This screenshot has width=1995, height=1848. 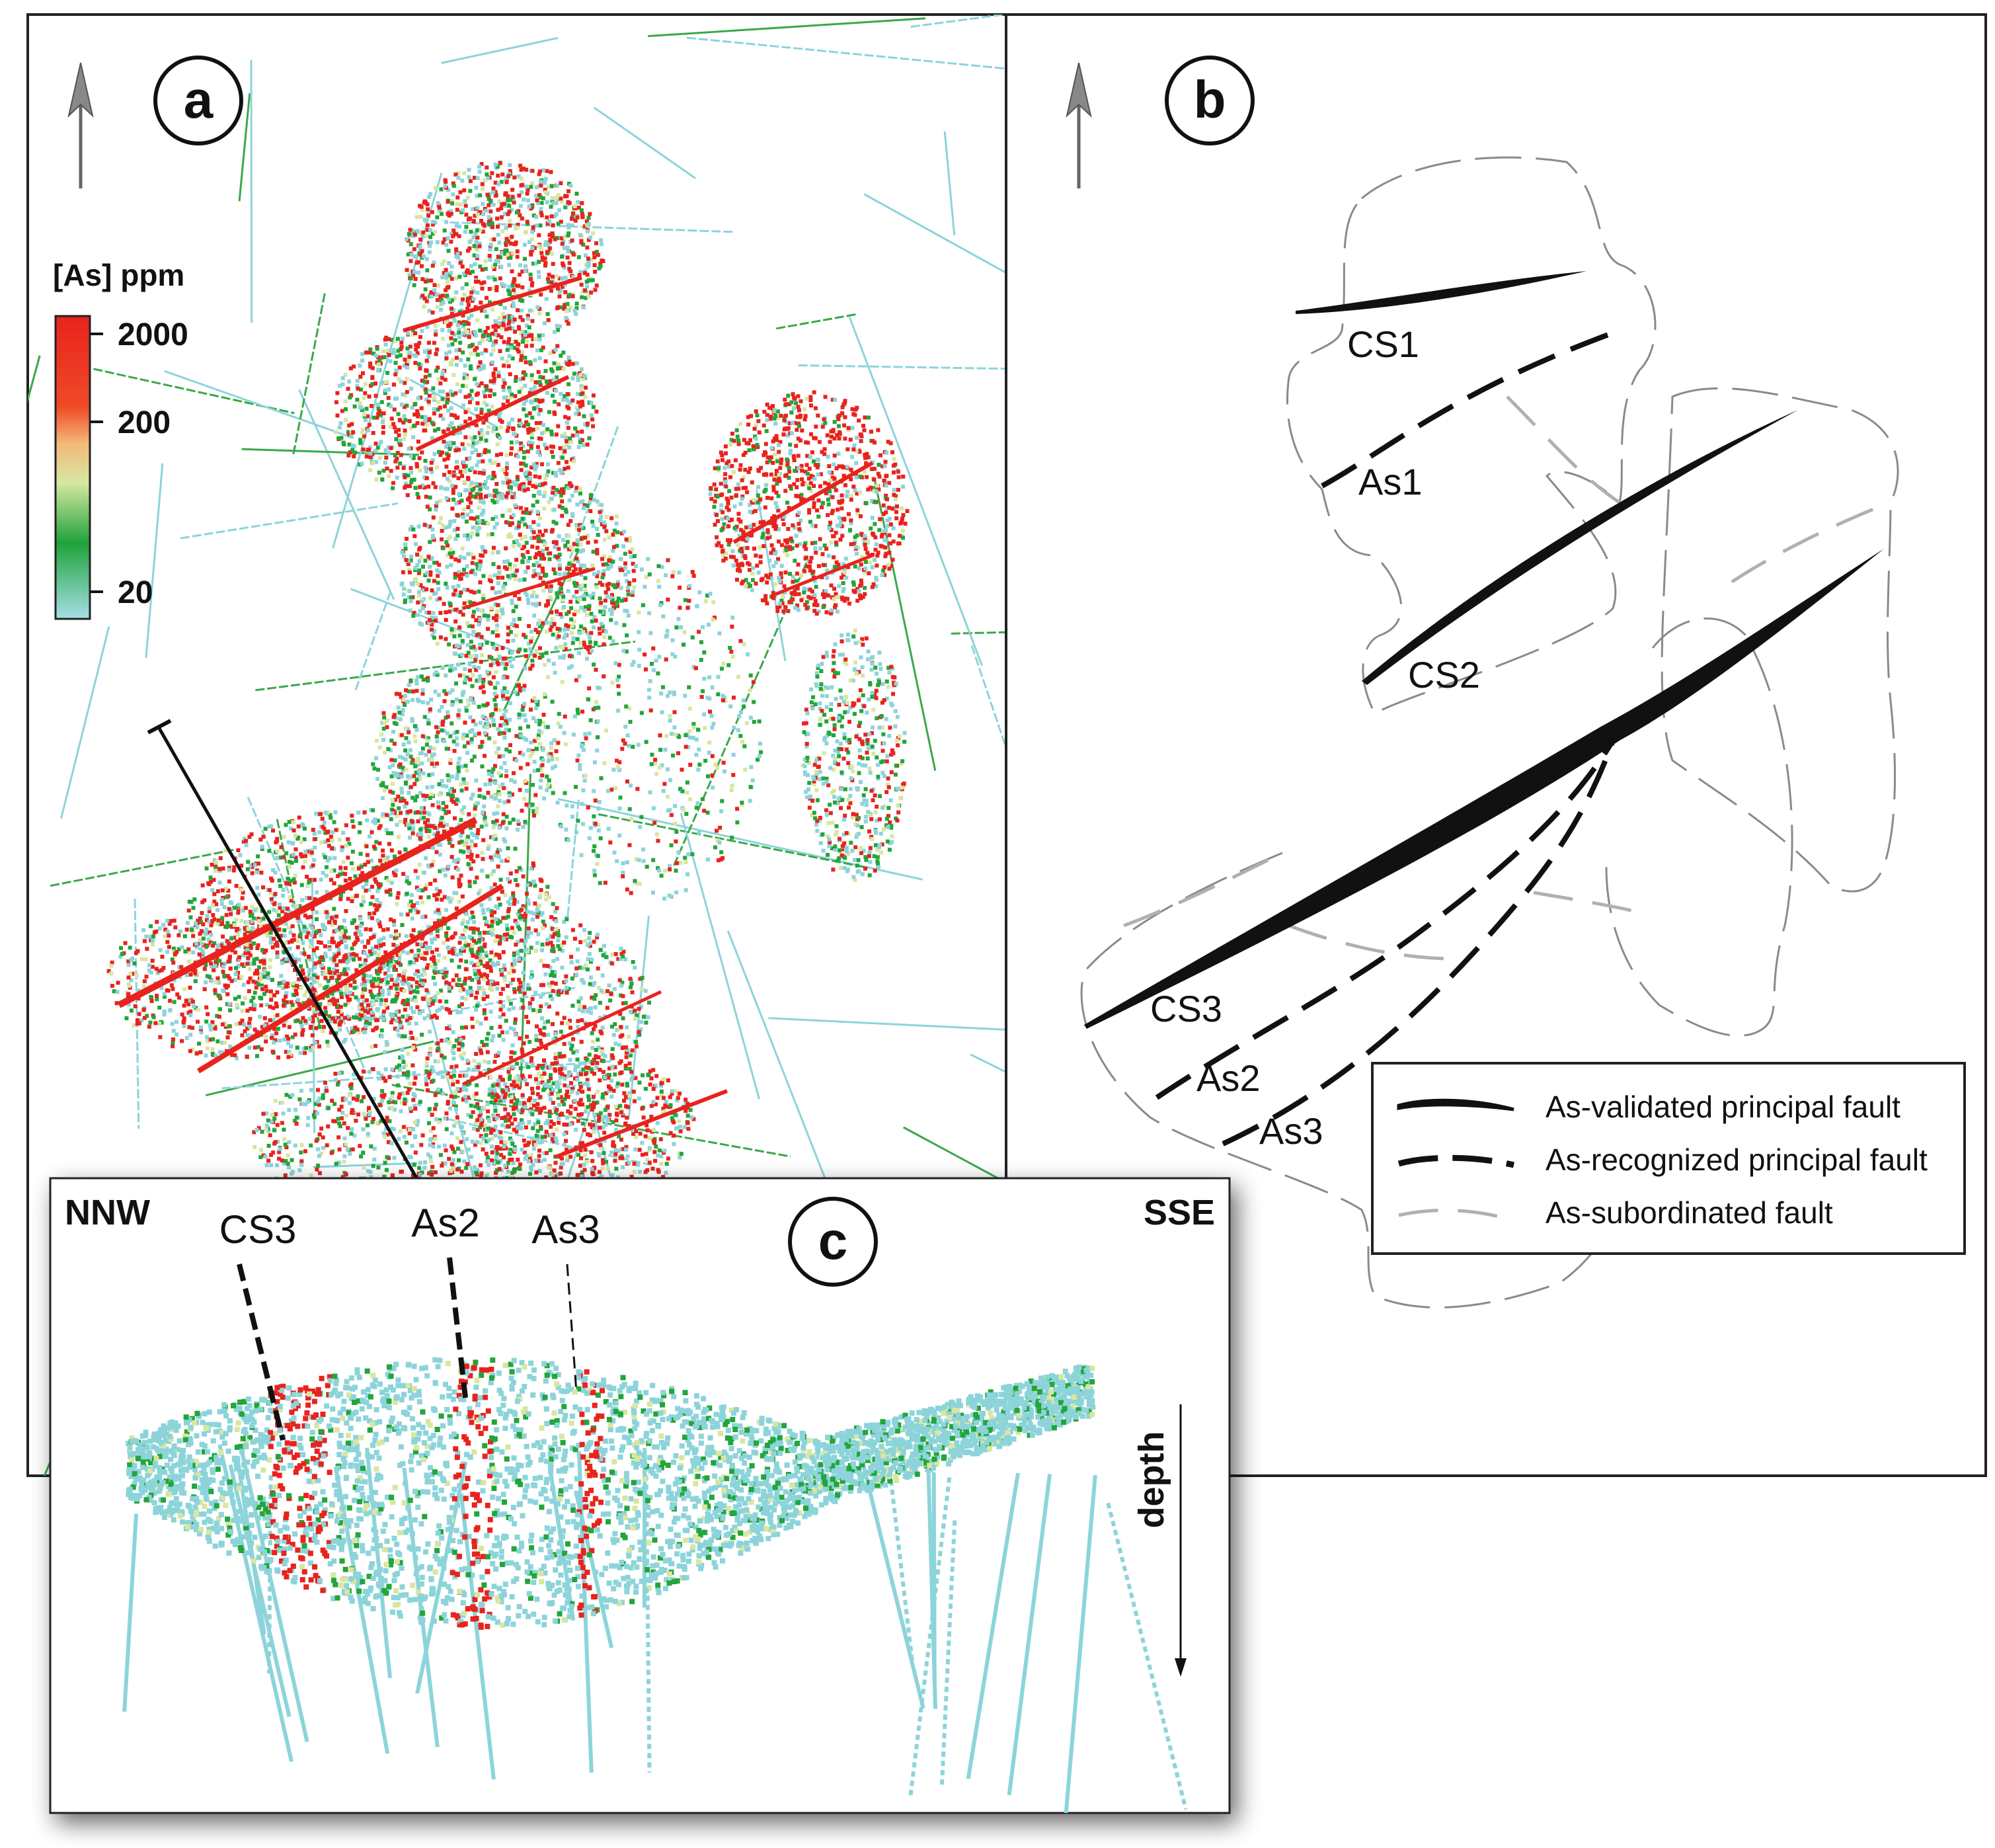 I want to click on fault-label-as3: As3, so click(x=1291, y=1131).